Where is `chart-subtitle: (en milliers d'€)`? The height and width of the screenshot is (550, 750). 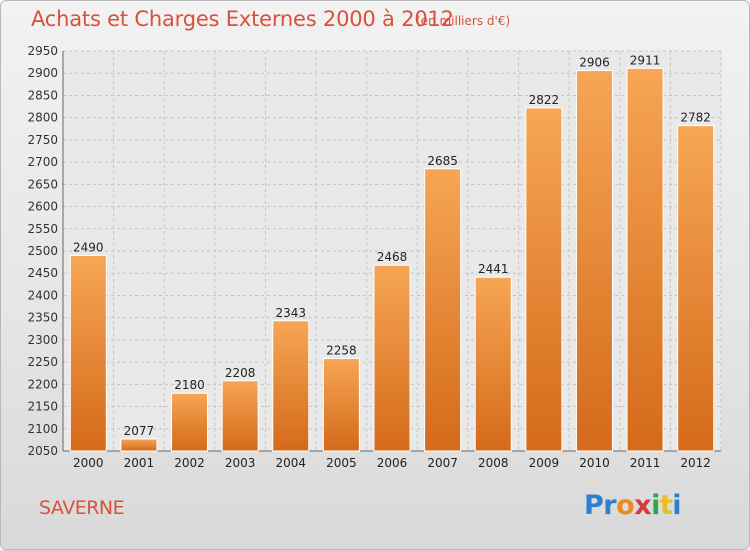
chart-subtitle: (en milliers d'€) is located at coordinates (463, 21).